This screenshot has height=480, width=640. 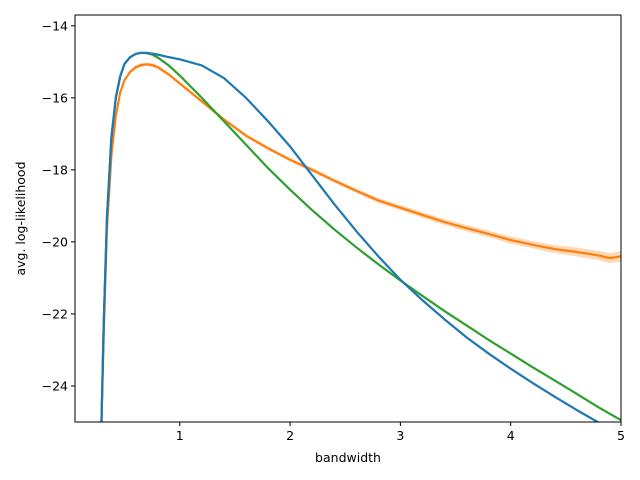 What do you see at coordinates (55, 169) in the screenshot?
I see `y-tick-label: −18` at bounding box center [55, 169].